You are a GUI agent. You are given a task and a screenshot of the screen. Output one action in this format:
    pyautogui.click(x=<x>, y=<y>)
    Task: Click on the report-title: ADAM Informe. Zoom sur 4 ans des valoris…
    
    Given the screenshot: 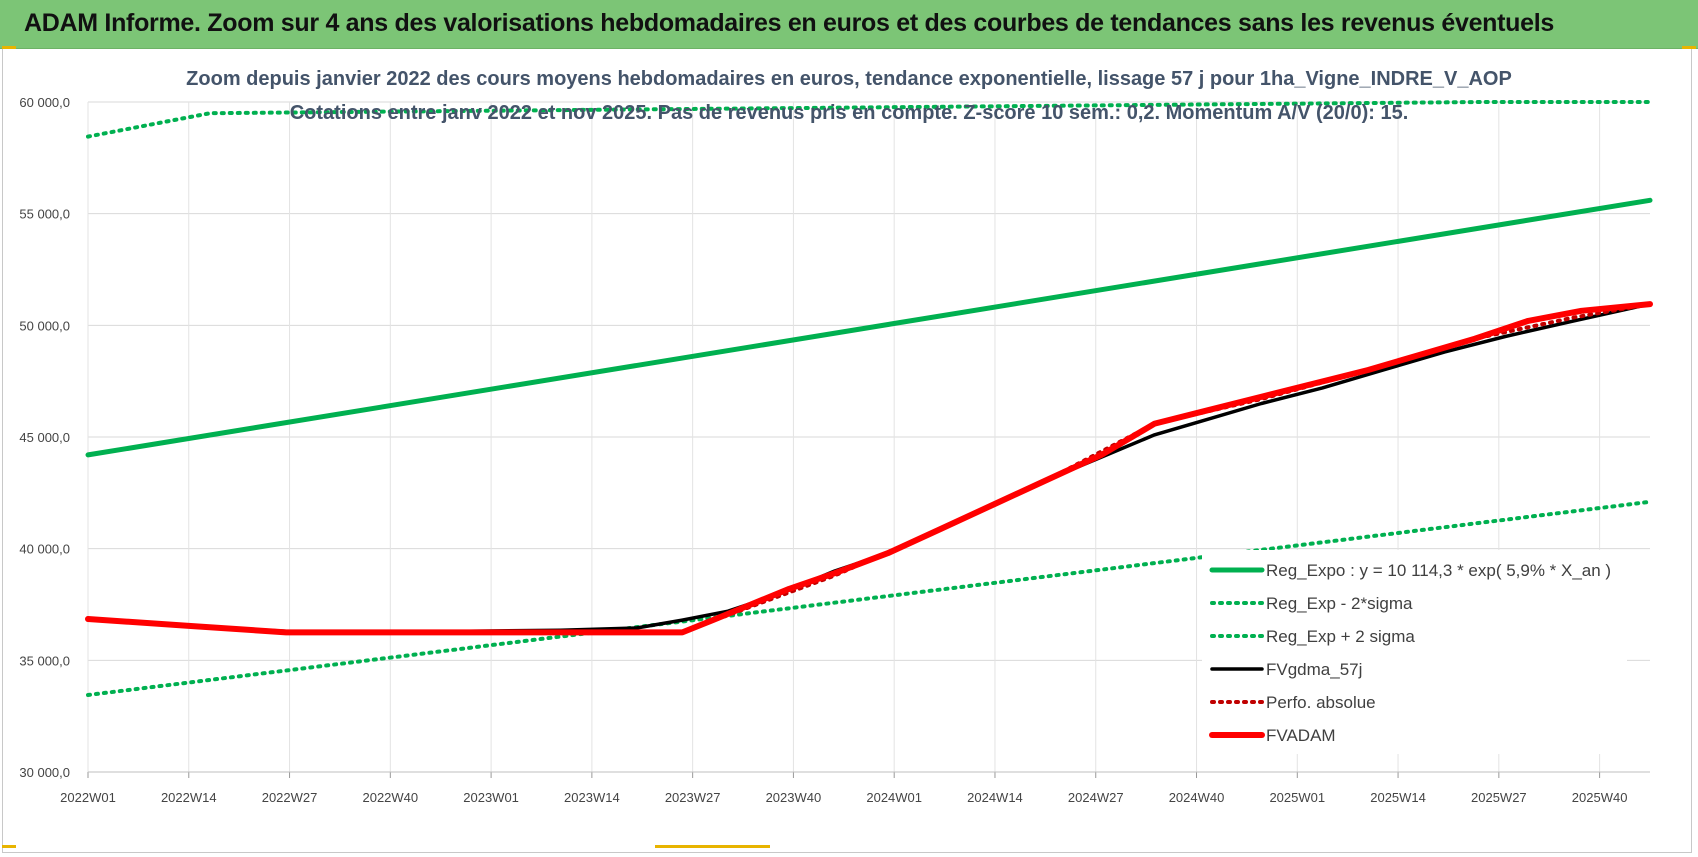 What is the action you would take?
    pyautogui.click(x=789, y=23)
    